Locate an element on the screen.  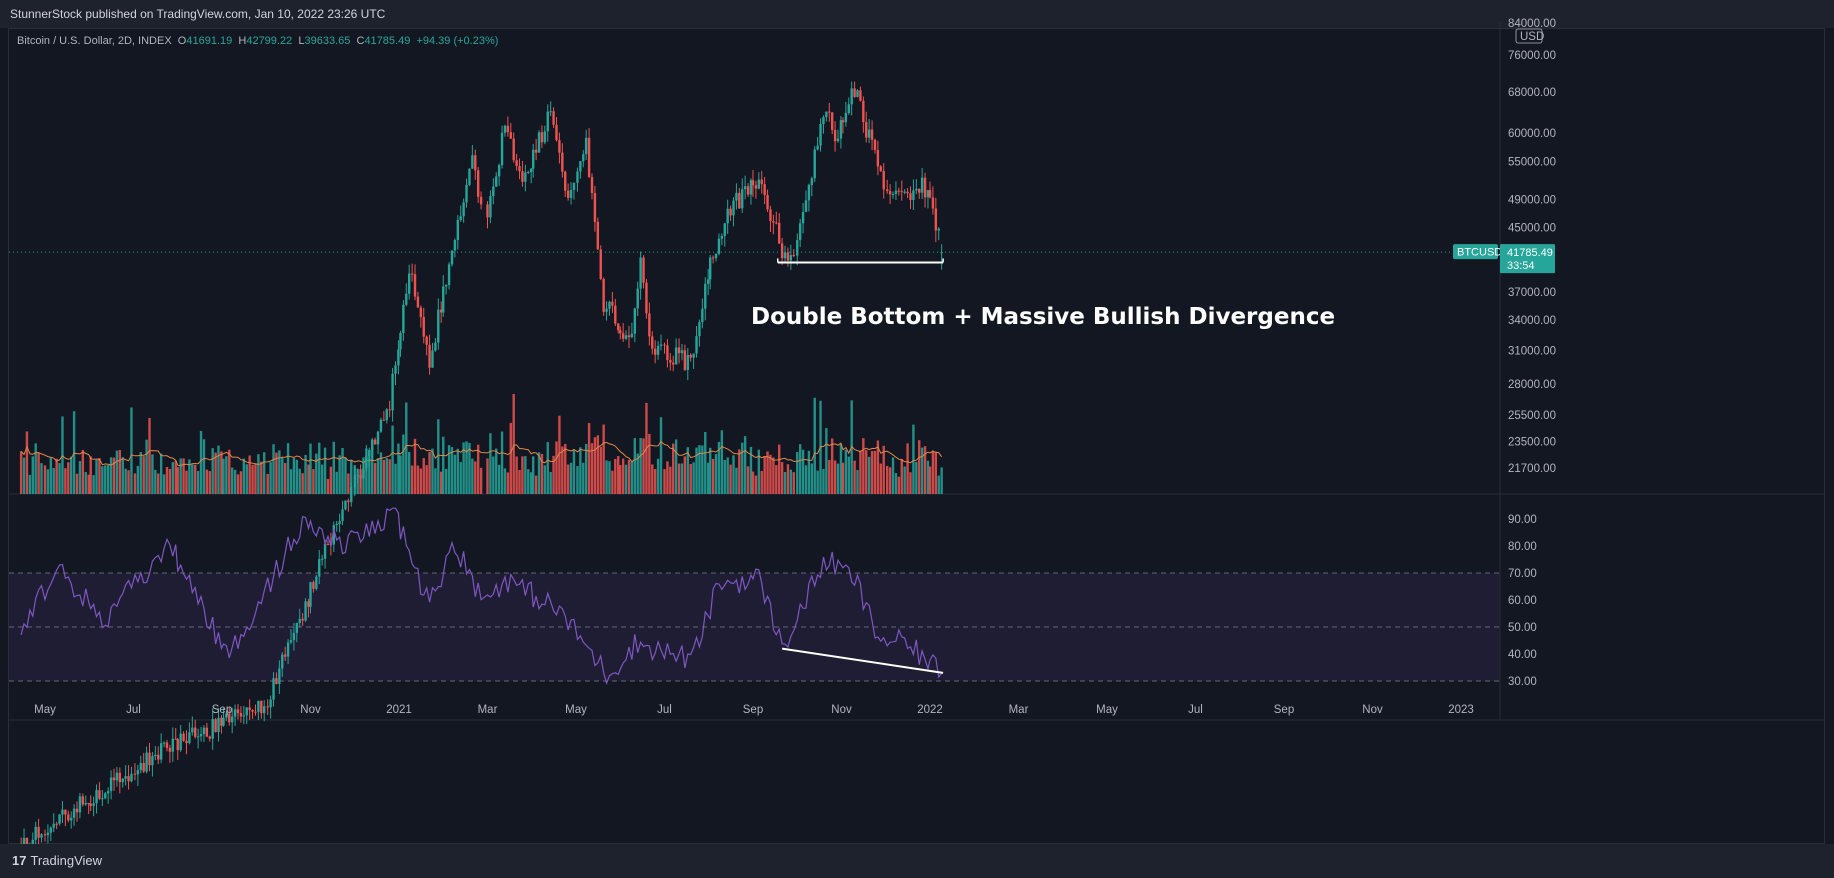
rsi-tick-label: 40.00 is located at coordinates (1522, 655).